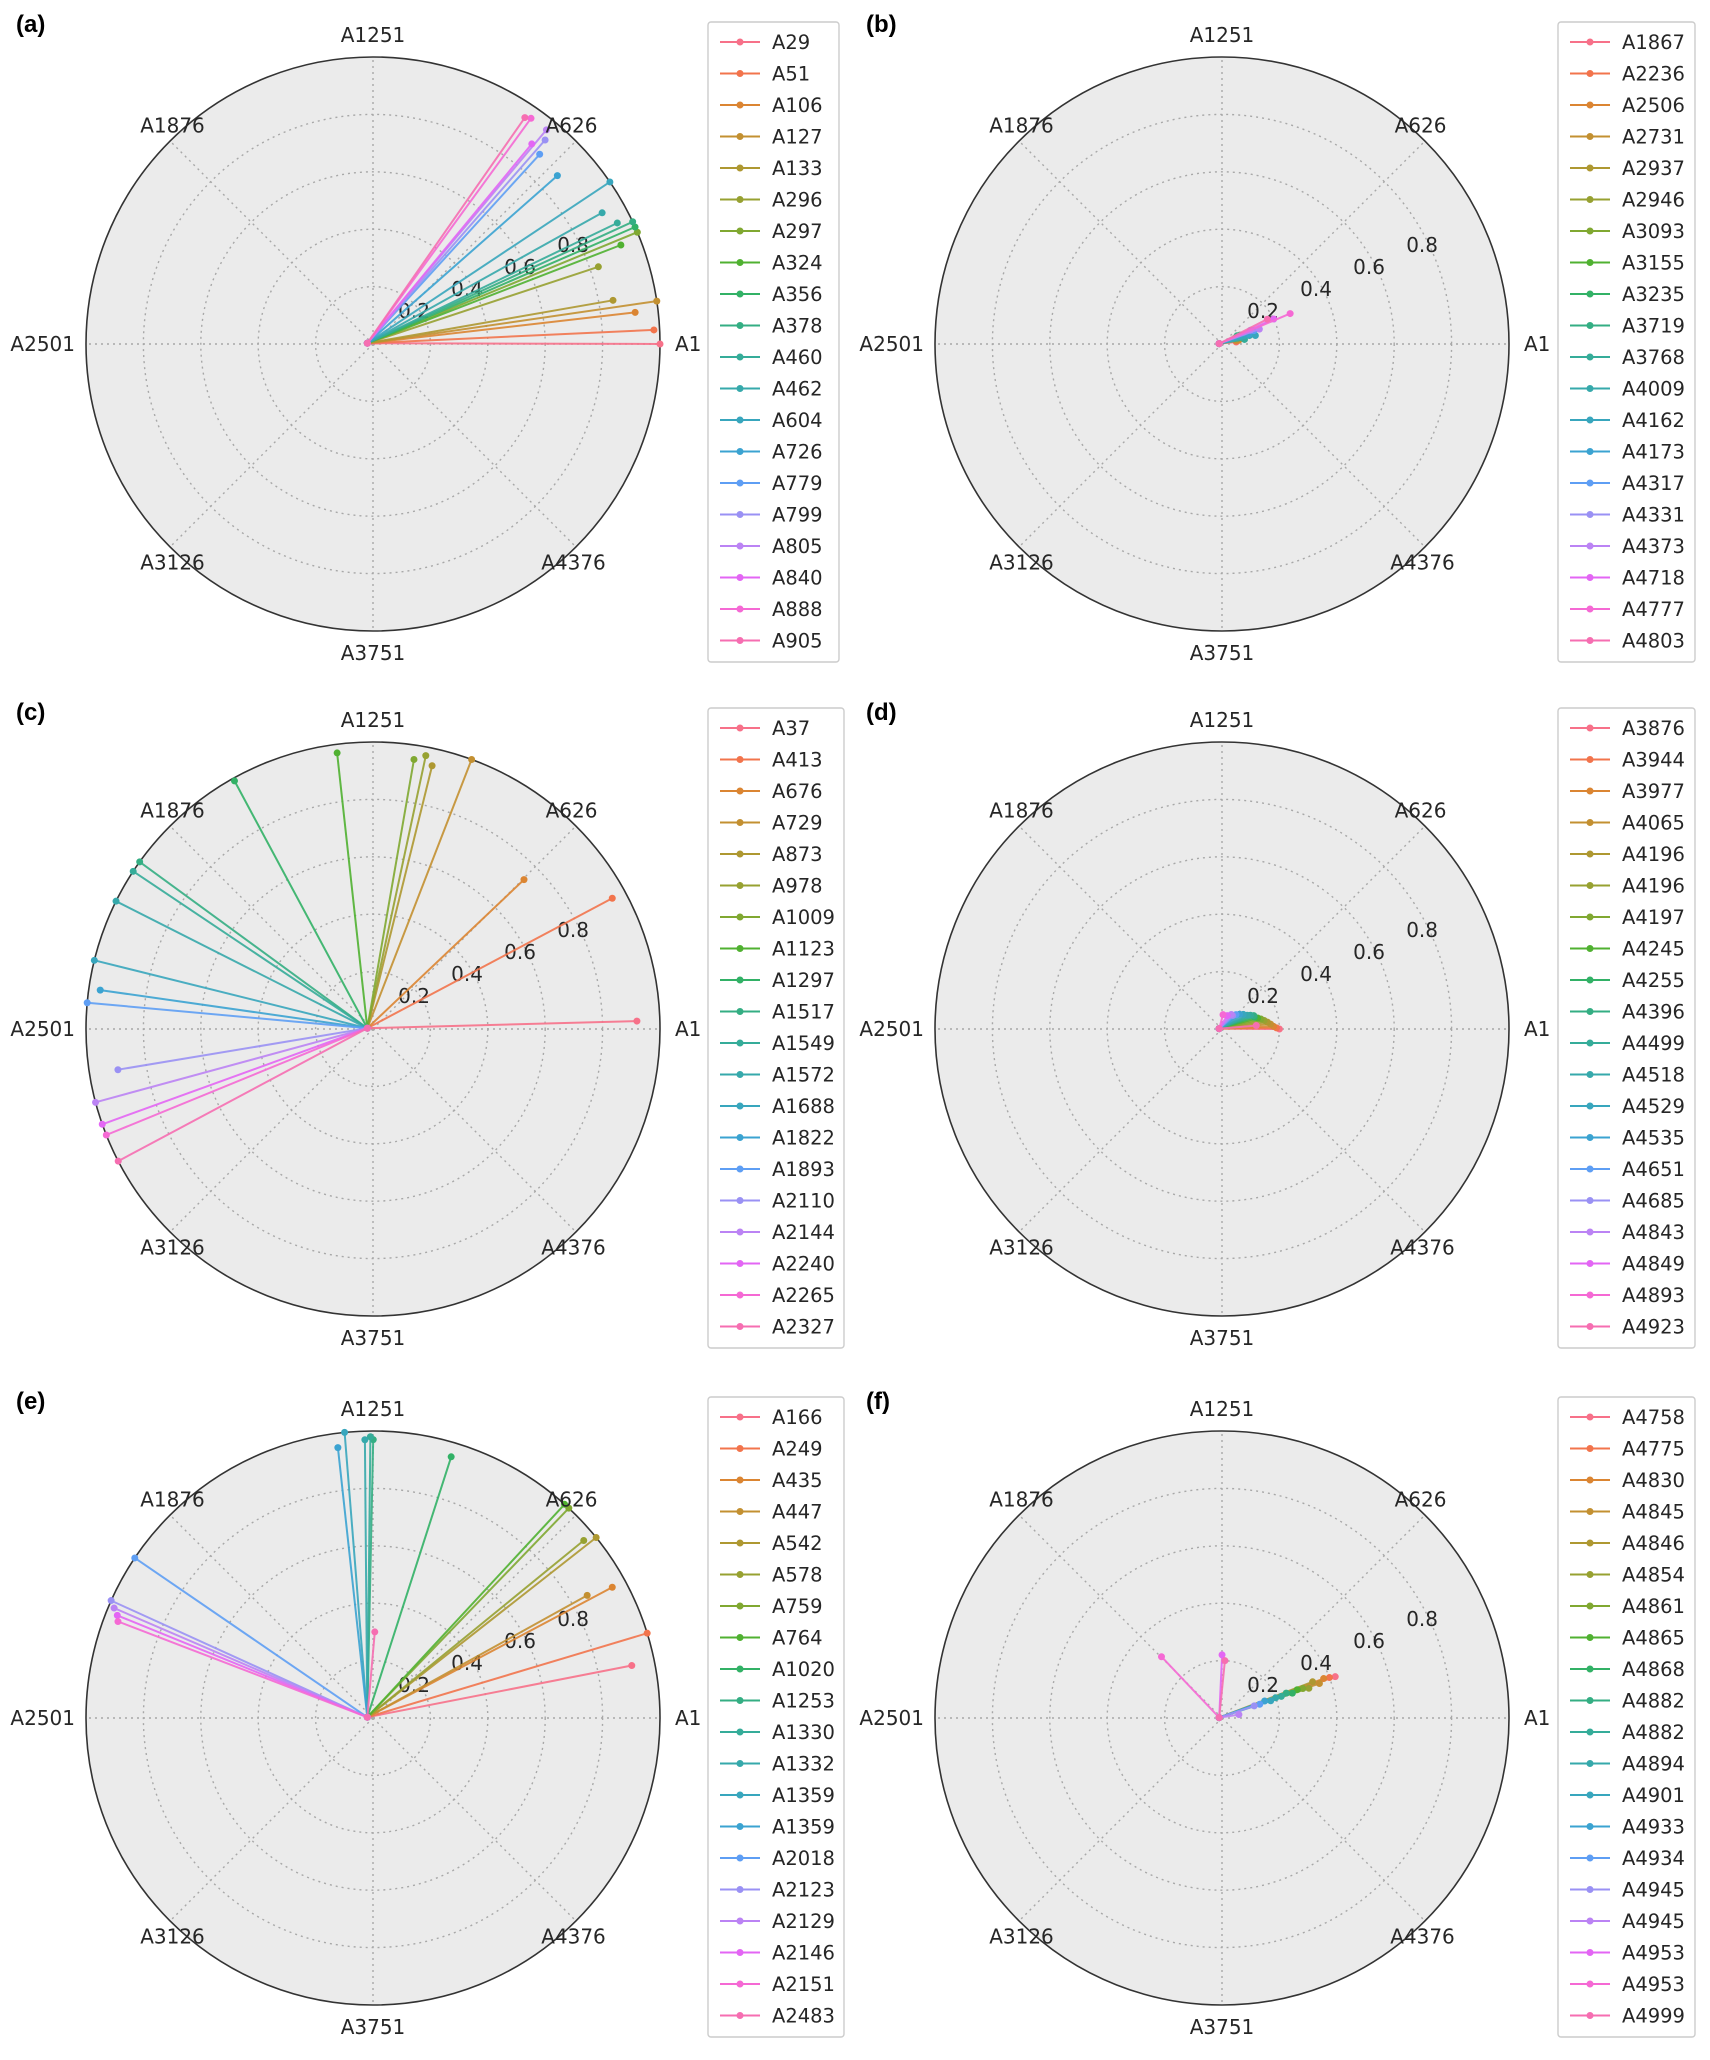  What do you see at coordinates (1653, 420) in the screenshot?
I see `legend-entry: A4162` at bounding box center [1653, 420].